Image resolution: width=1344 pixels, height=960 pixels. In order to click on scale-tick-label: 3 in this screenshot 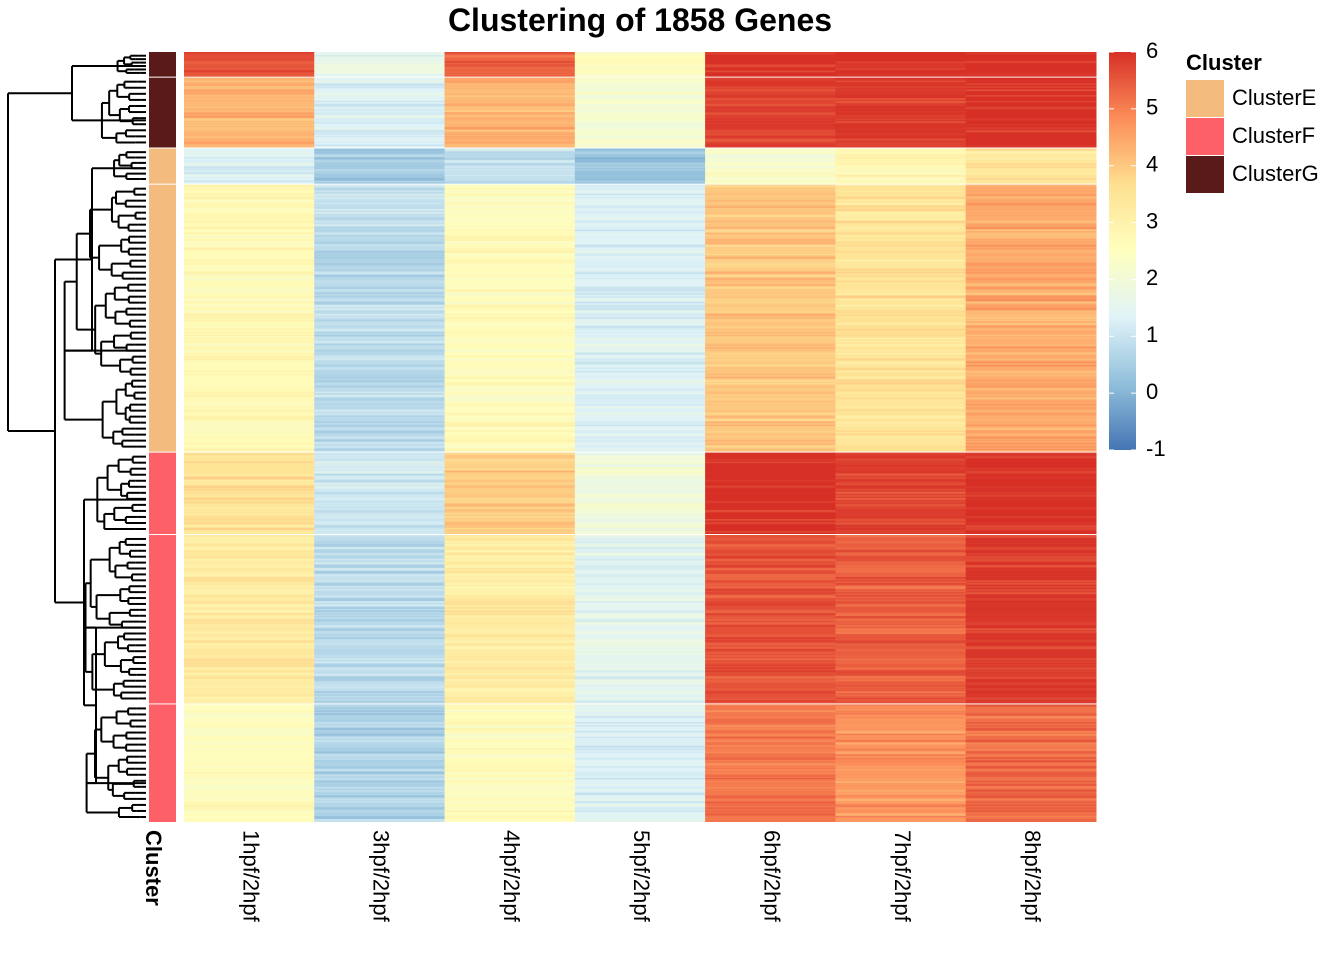, I will do `click(1152, 220)`.